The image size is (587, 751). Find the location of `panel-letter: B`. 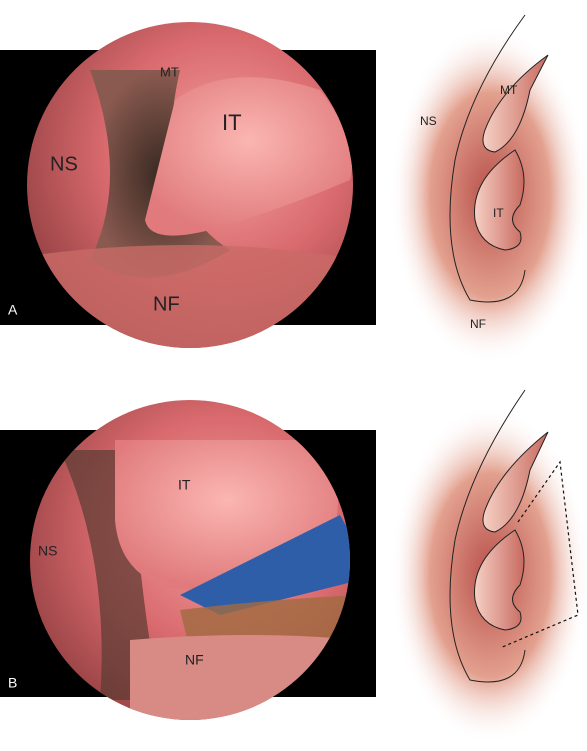

panel-letter: B is located at coordinates (12, 683).